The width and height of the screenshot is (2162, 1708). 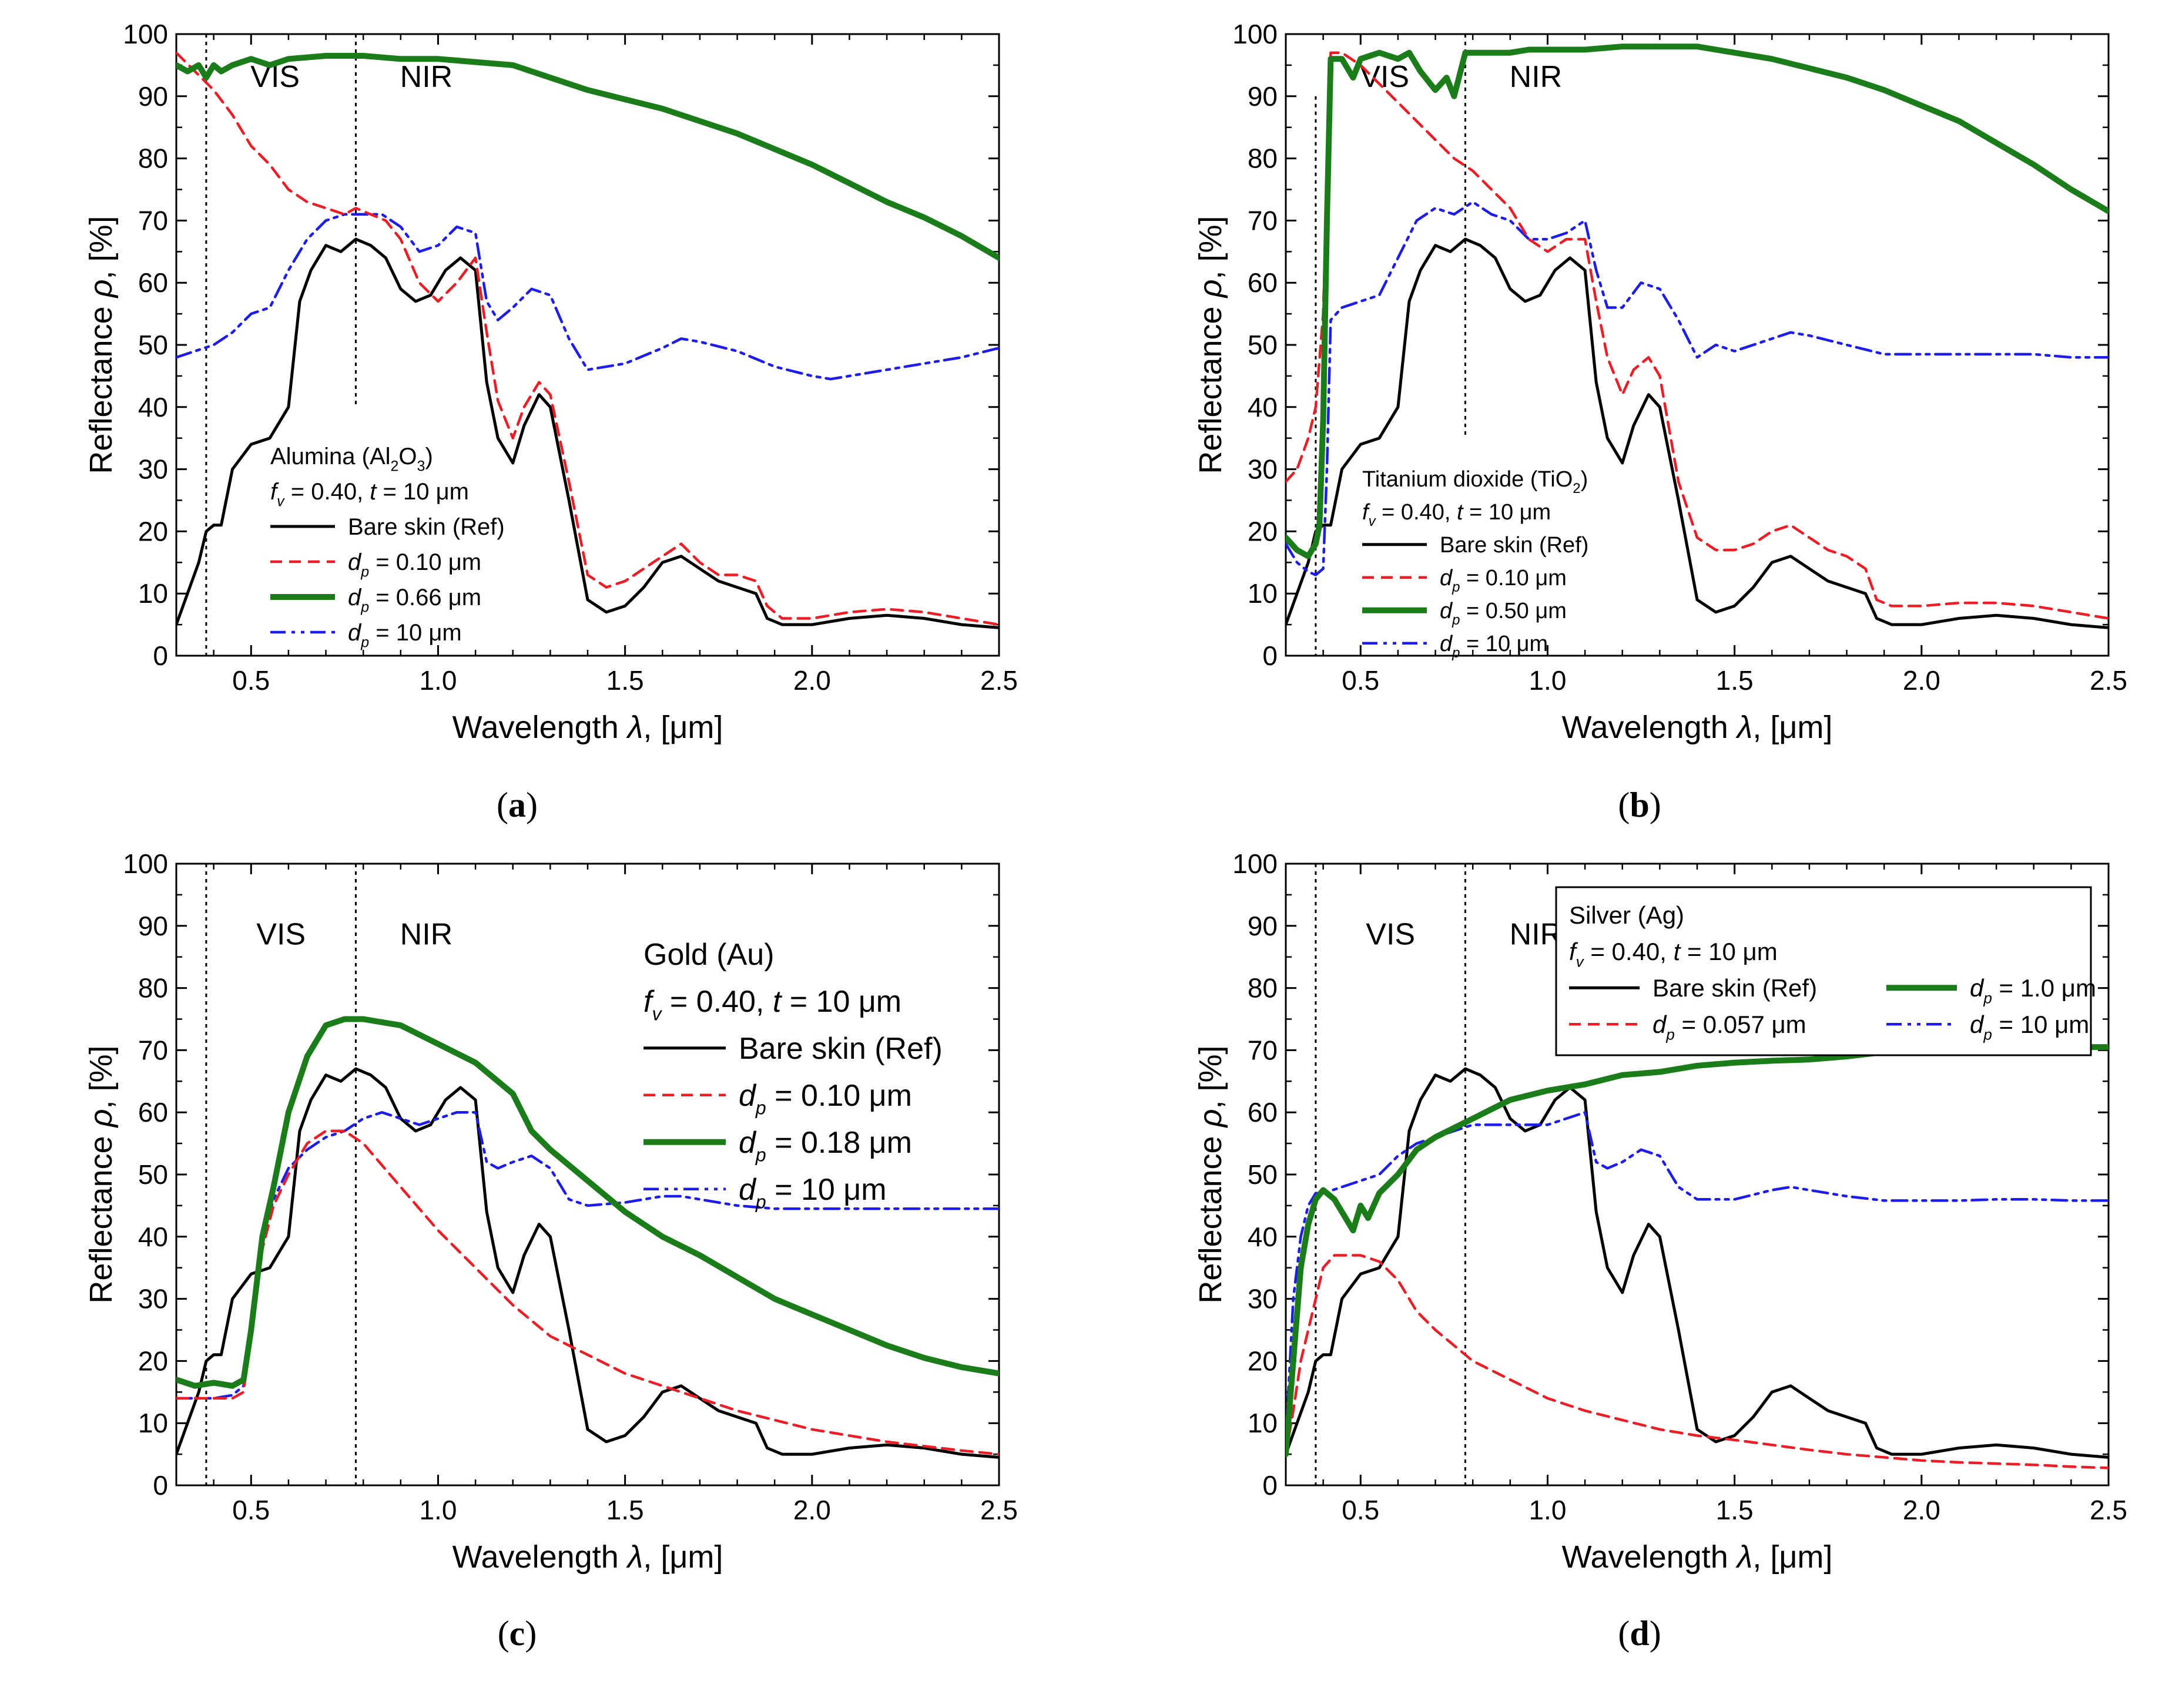 I want to click on material-subscript: 2, so click(x=1577, y=488).